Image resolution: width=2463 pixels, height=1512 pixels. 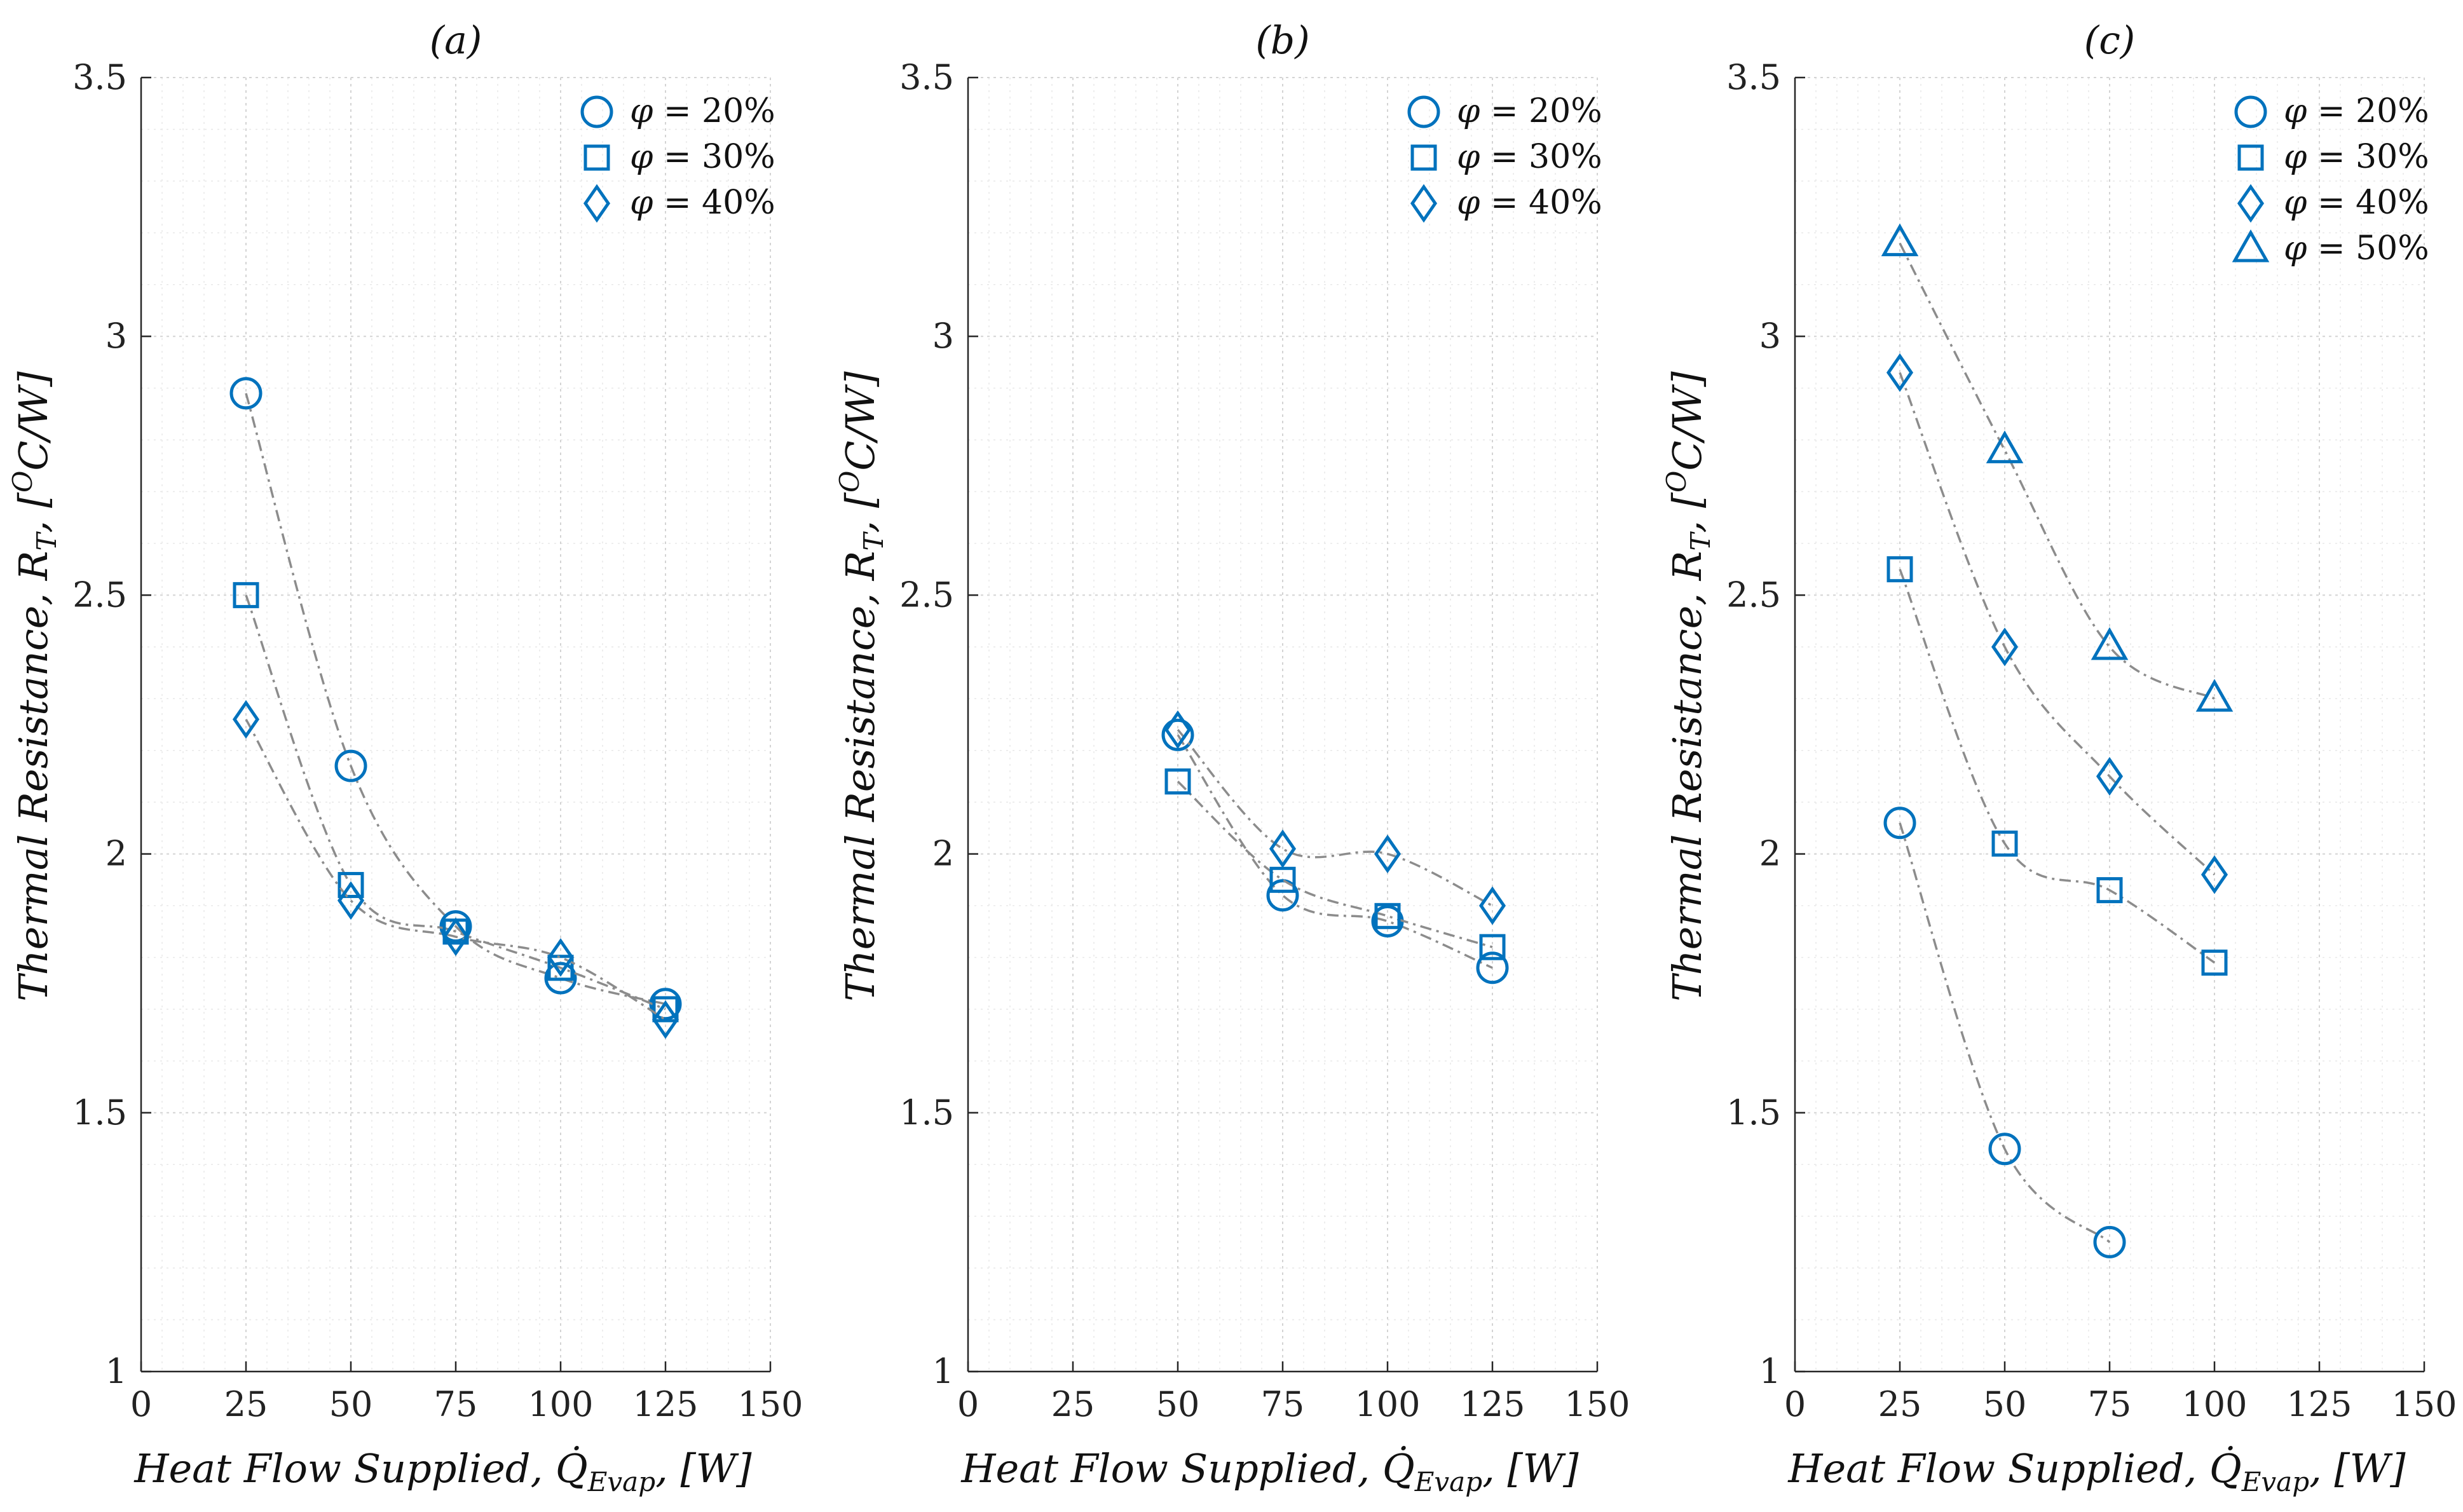 I want to click on y-tick-label: 2, so click(x=116, y=854).